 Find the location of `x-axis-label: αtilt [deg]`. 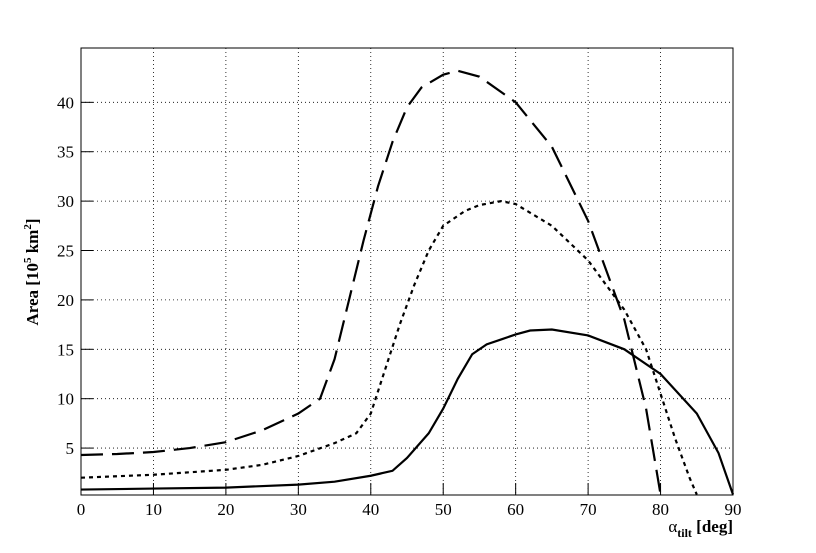

x-axis-label: αtilt [deg] is located at coordinates (700, 528).